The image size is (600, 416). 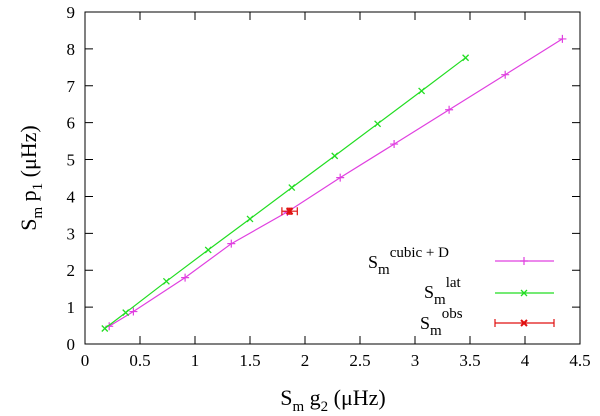 I want to click on x-axis-title-unit: (μHz), so click(x=357, y=397).